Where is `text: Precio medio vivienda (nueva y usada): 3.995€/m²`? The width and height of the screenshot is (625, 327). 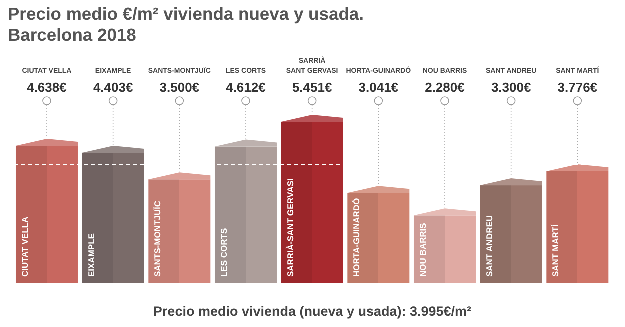 text: Precio medio vivienda (nueva y usada): 3.995€/m² is located at coordinates (312, 311).